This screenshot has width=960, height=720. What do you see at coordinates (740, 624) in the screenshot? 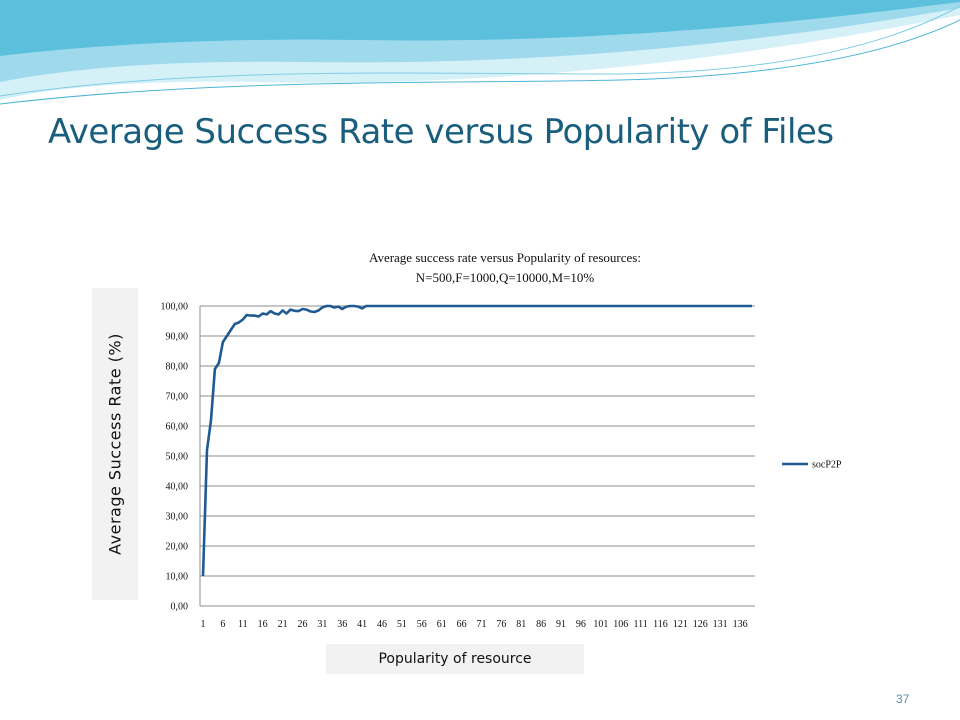
I see `x-tick-label: 136` at bounding box center [740, 624].